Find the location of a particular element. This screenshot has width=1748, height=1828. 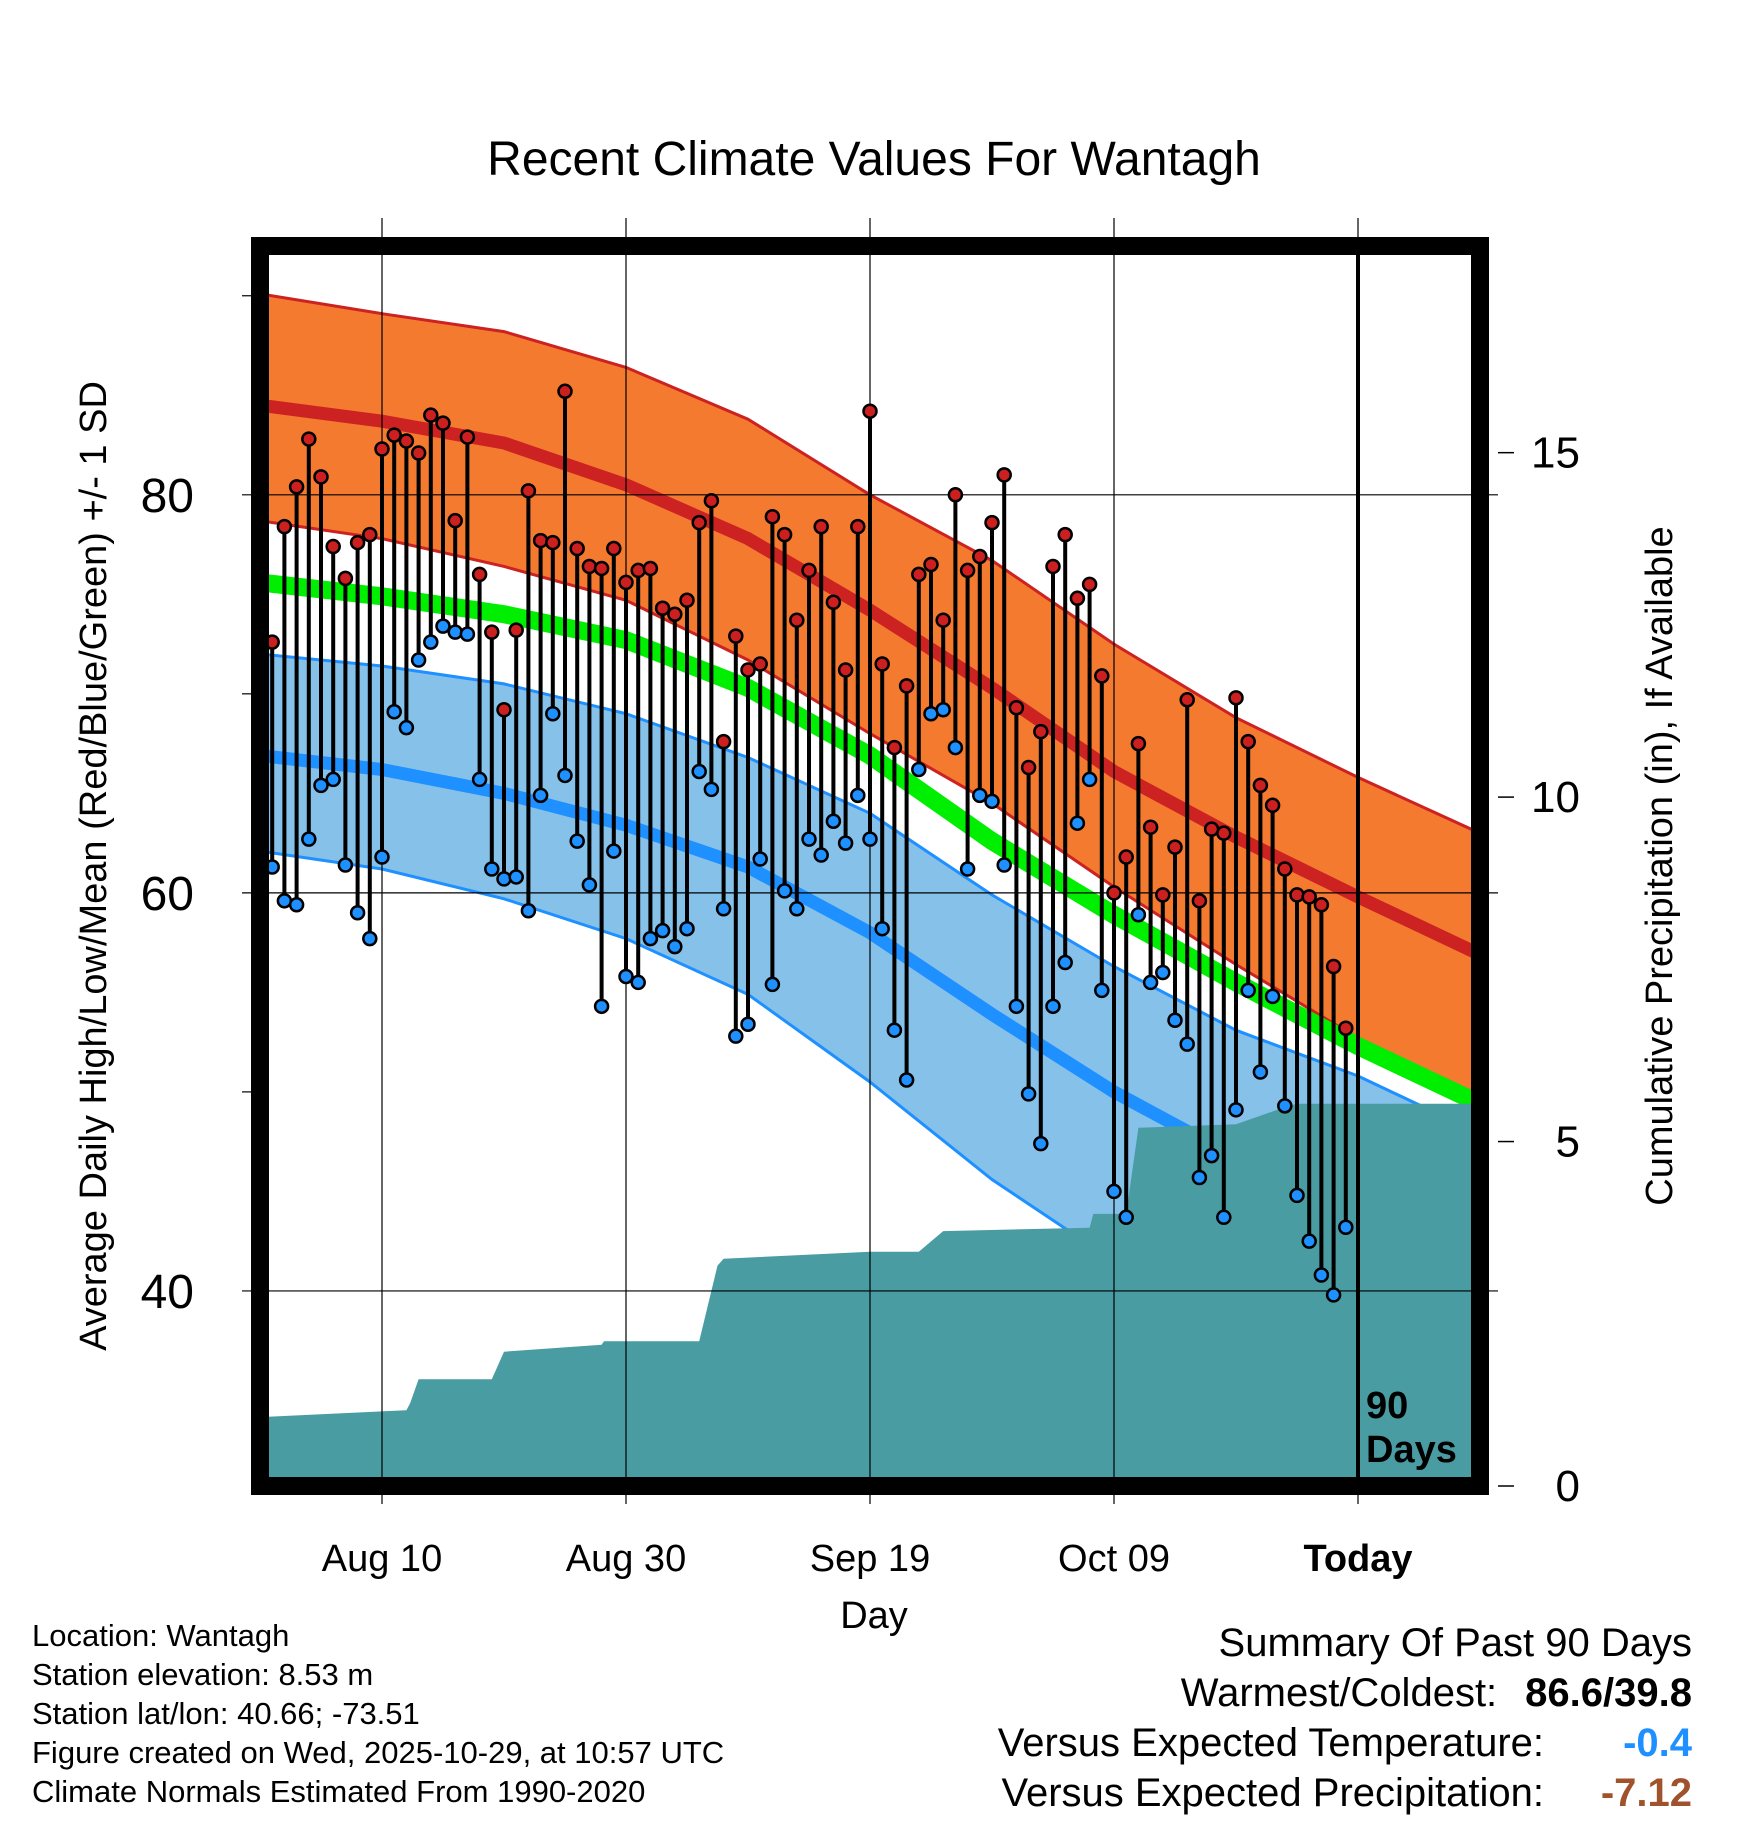

warm-cold-value: 86.6/39.8 is located at coordinates (1608, 1693).